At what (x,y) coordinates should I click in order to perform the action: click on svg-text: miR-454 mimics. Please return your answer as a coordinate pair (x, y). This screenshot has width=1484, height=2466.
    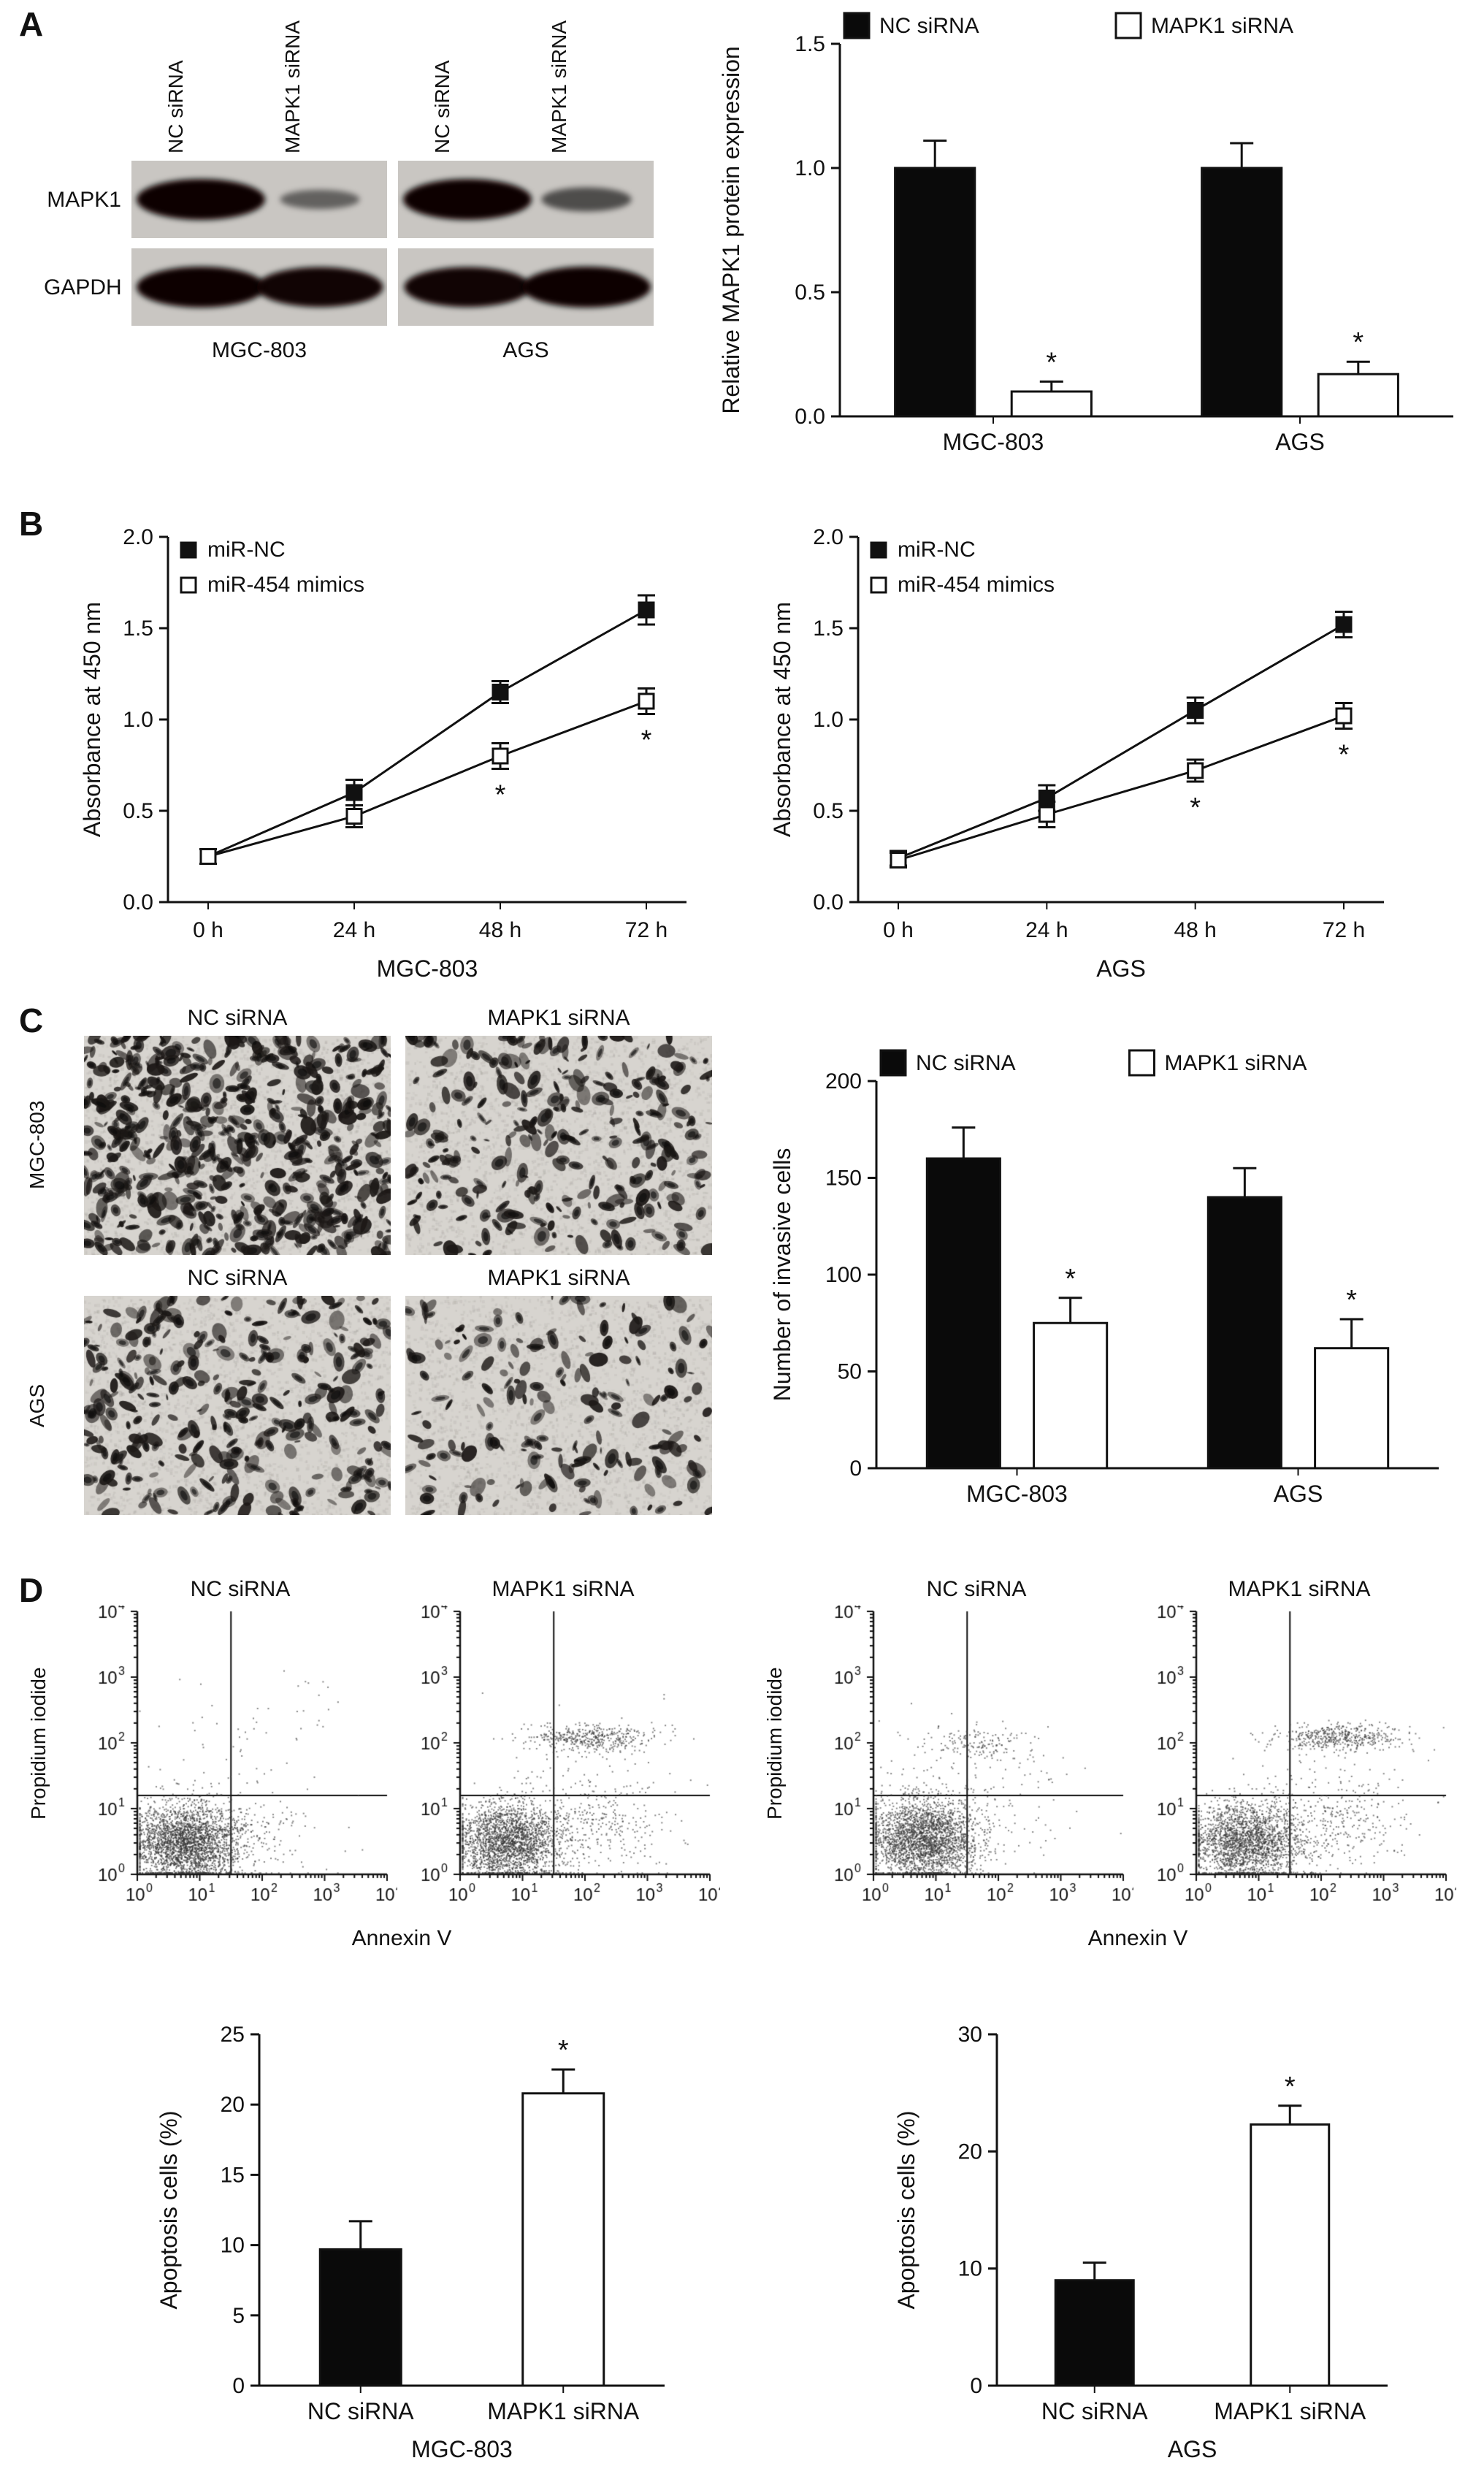
    Looking at the image, I should click on (286, 585).